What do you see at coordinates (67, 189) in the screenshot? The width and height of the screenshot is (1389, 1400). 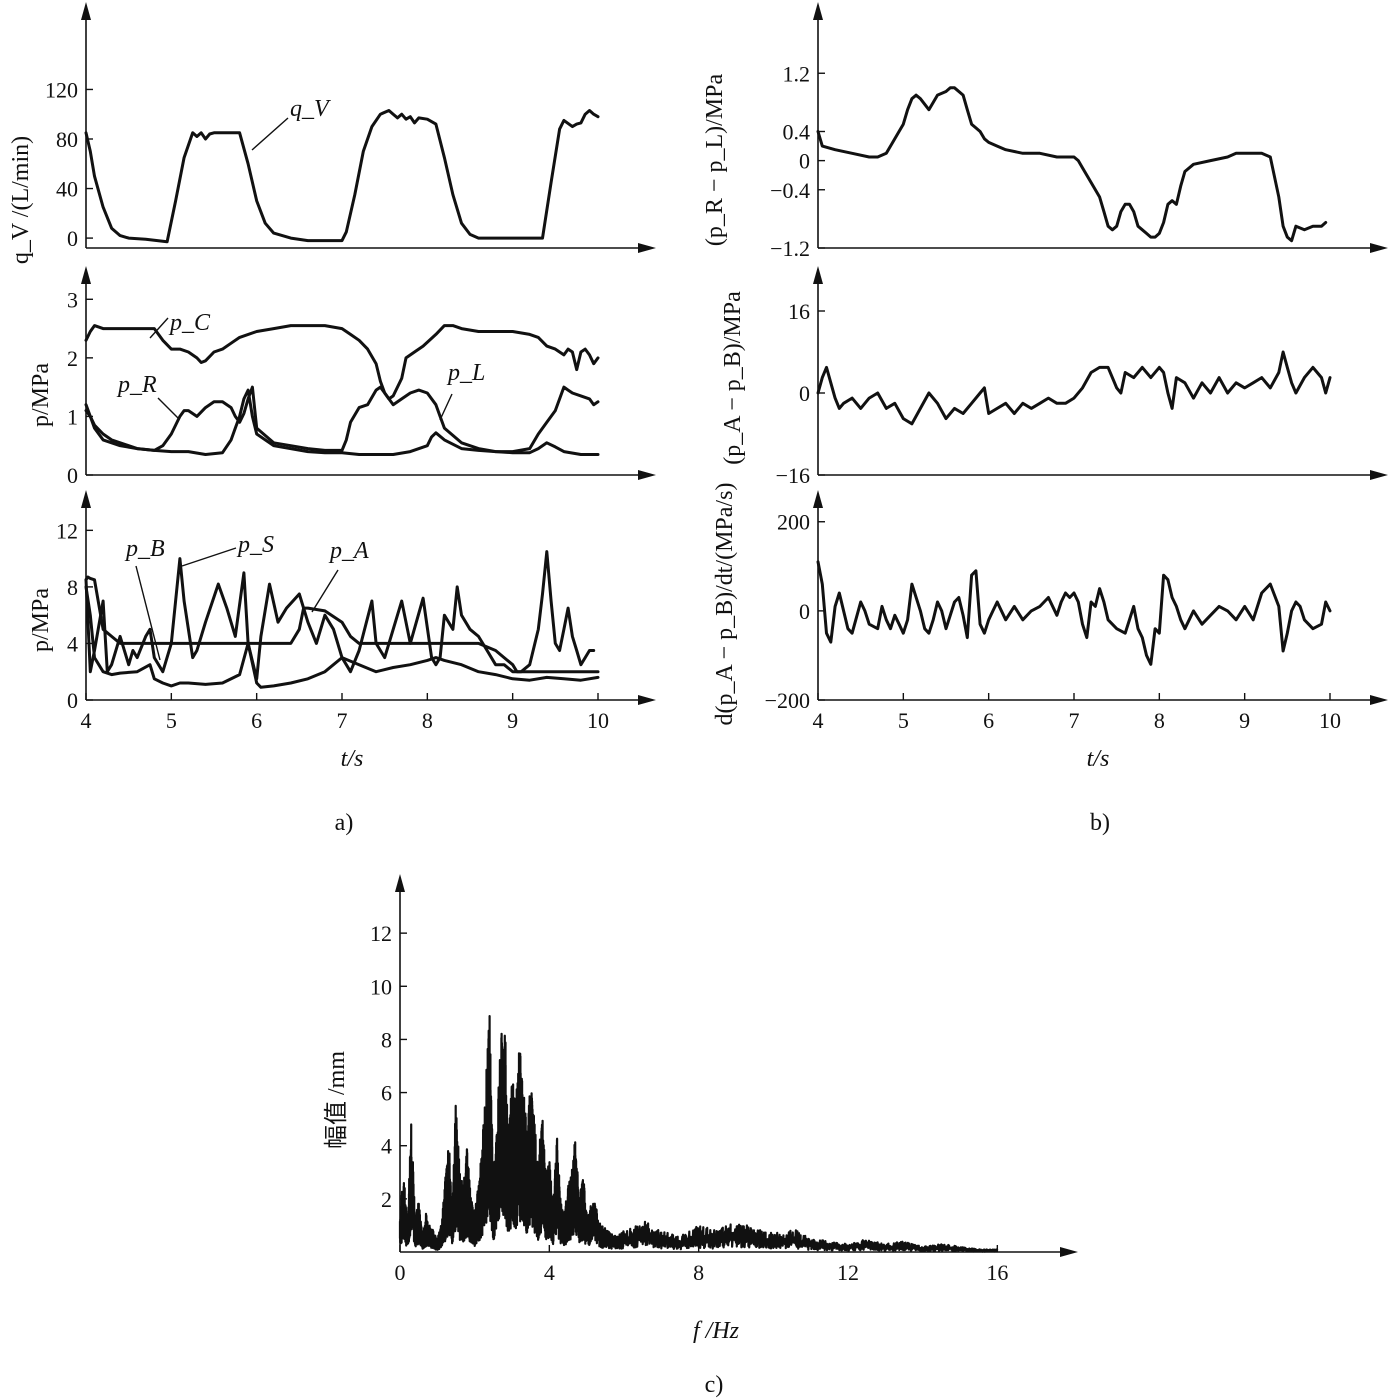 I see `a1-ytick-label: 40` at bounding box center [67, 189].